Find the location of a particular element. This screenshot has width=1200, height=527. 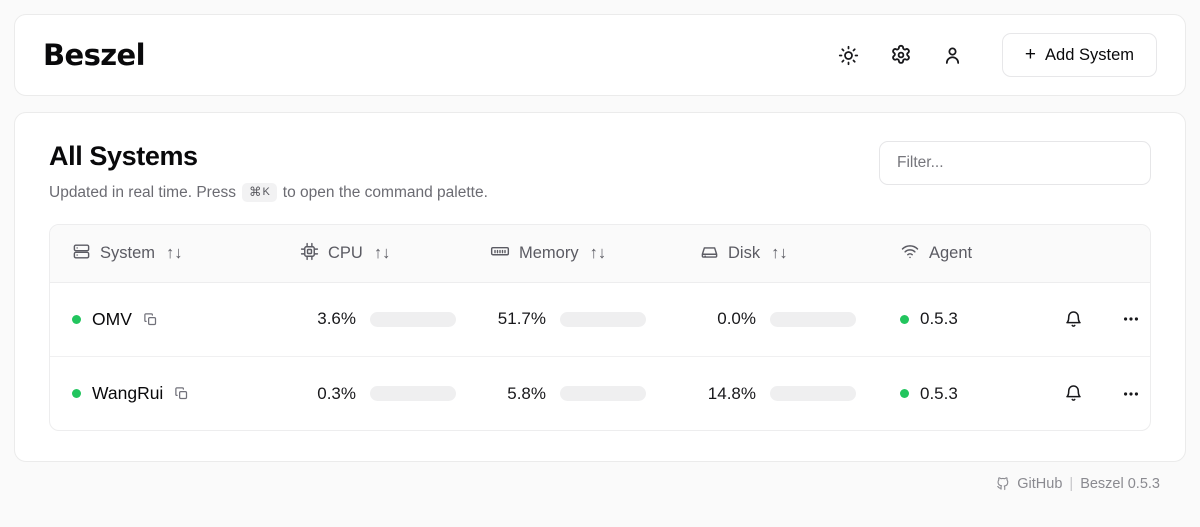

sort-toggle-cpu: ↑↓ is located at coordinates (382, 253).